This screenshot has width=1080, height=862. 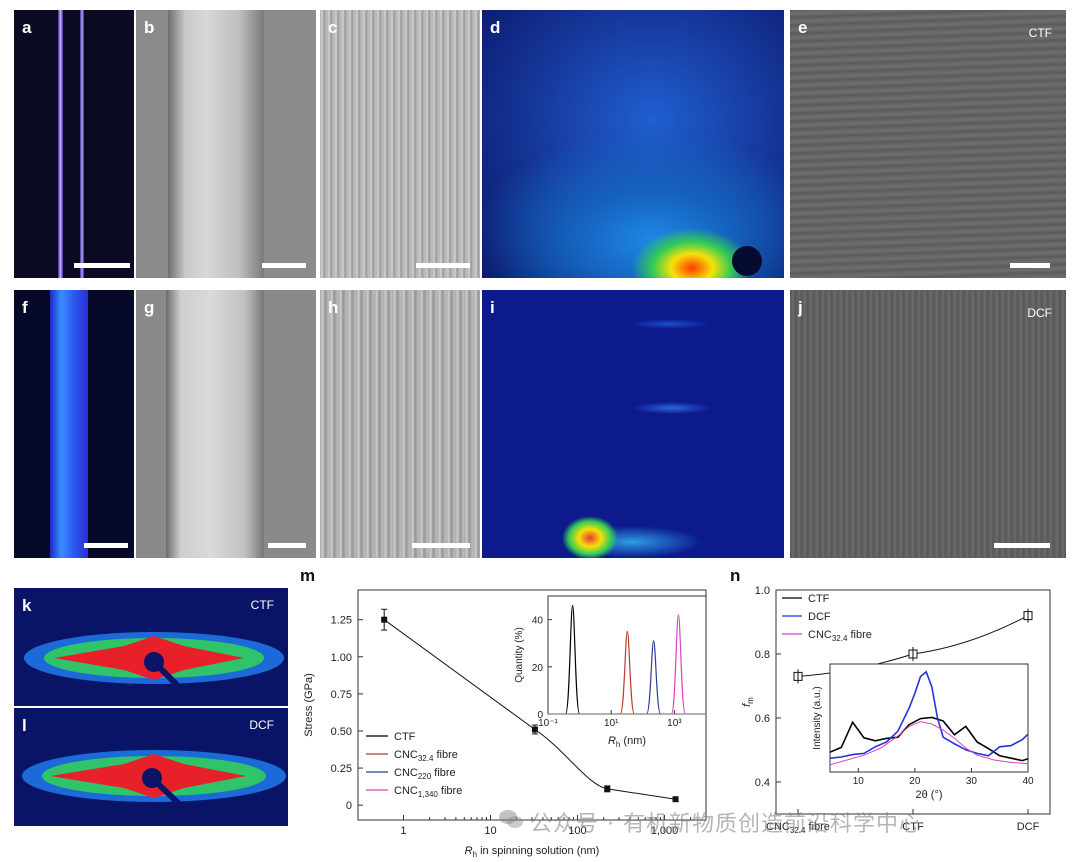 What do you see at coordinates (747, 261) in the screenshot?
I see `diffraction-image-d` at bounding box center [747, 261].